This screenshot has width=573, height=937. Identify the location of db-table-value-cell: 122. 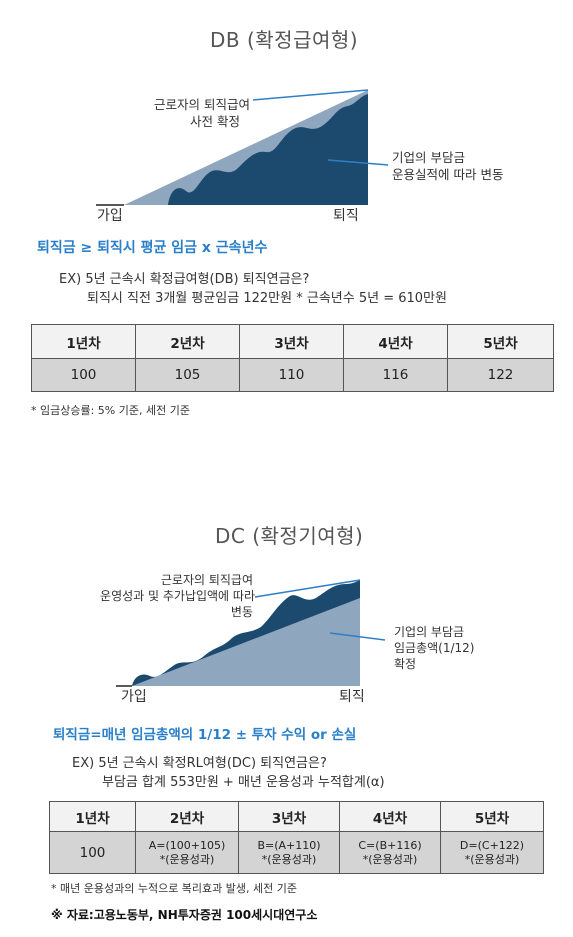
(500, 375).